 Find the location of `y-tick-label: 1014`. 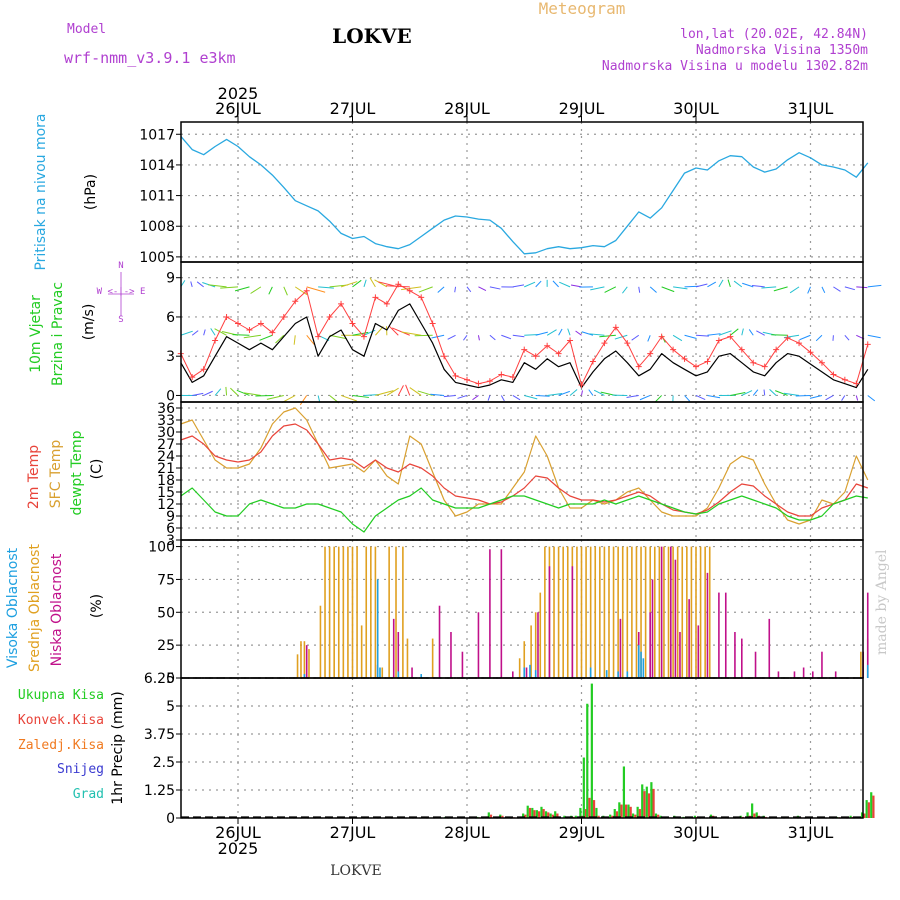

y-tick-label: 1014 is located at coordinates (157, 166).